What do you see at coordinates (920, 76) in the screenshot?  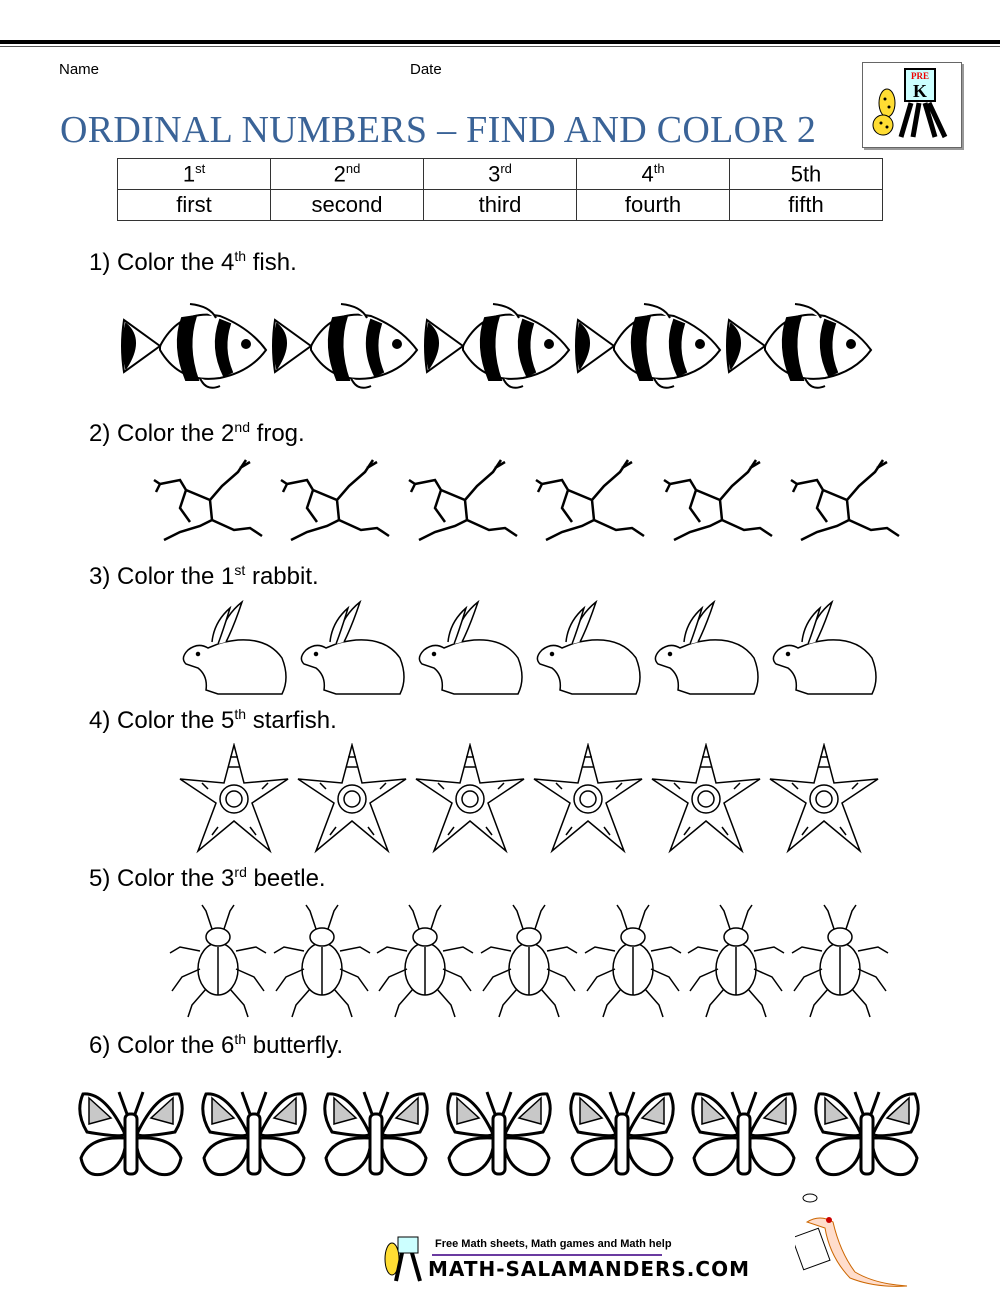 I see `svg-text: PRE` at bounding box center [920, 76].